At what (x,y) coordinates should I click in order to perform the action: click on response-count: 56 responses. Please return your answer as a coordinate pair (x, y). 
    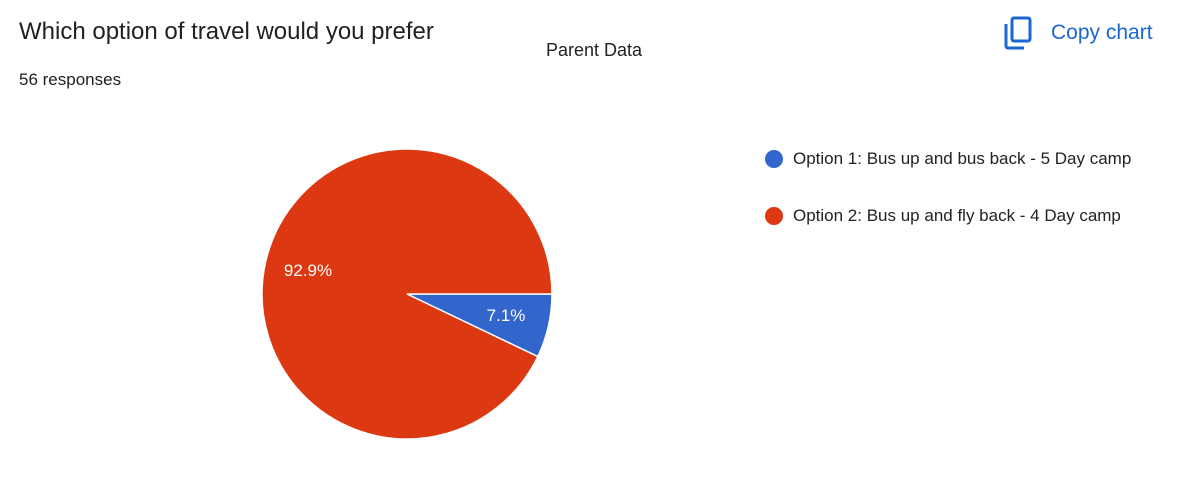
    Looking at the image, I should click on (70, 79).